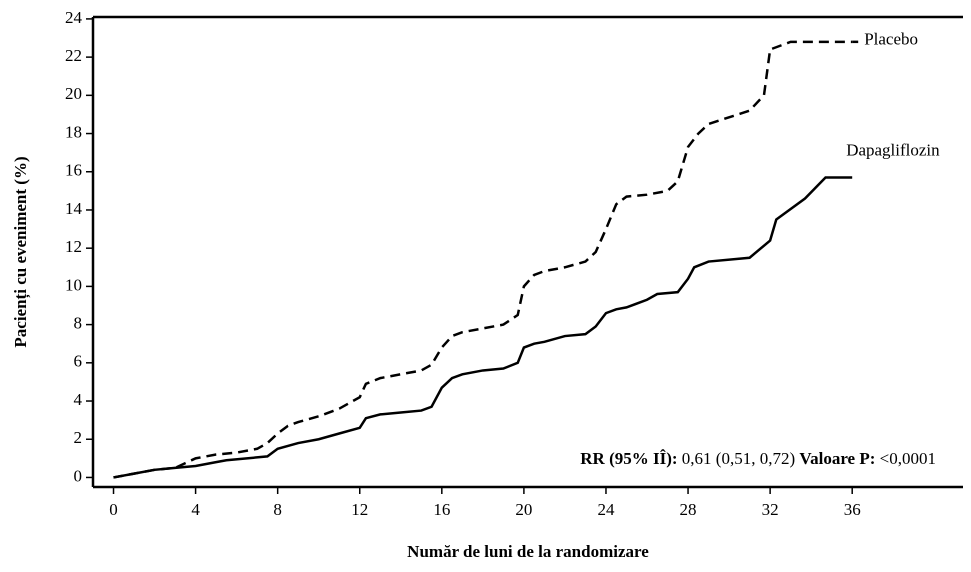 The image size is (971, 572). I want to click on y-axis-title: Pacienți cu eveniment (%), so click(21, 251).